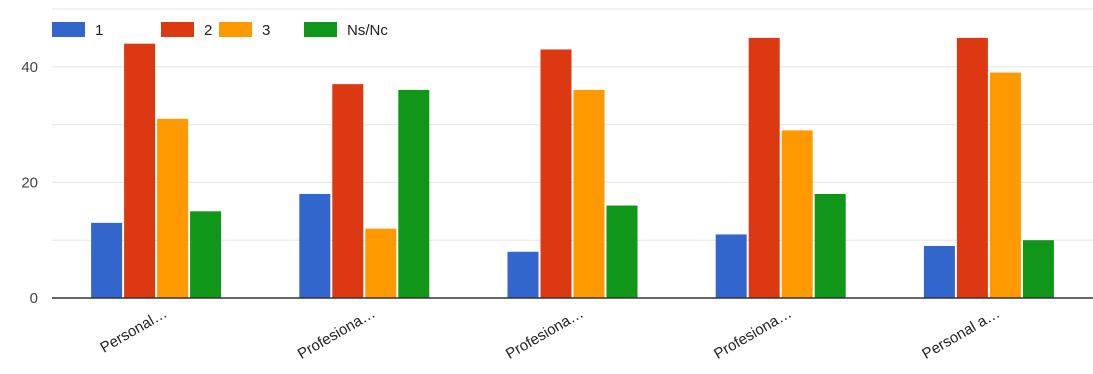  Describe the element at coordinates (208, 30) in the screenshot. I see `legend-label: 2` at that location.